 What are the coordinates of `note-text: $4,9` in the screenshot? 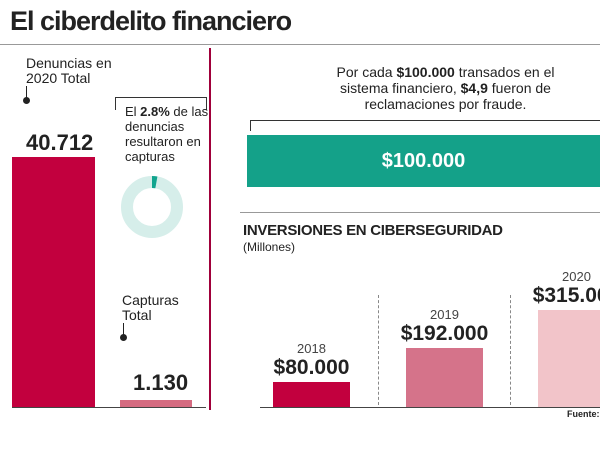 It's located at (474, 88).